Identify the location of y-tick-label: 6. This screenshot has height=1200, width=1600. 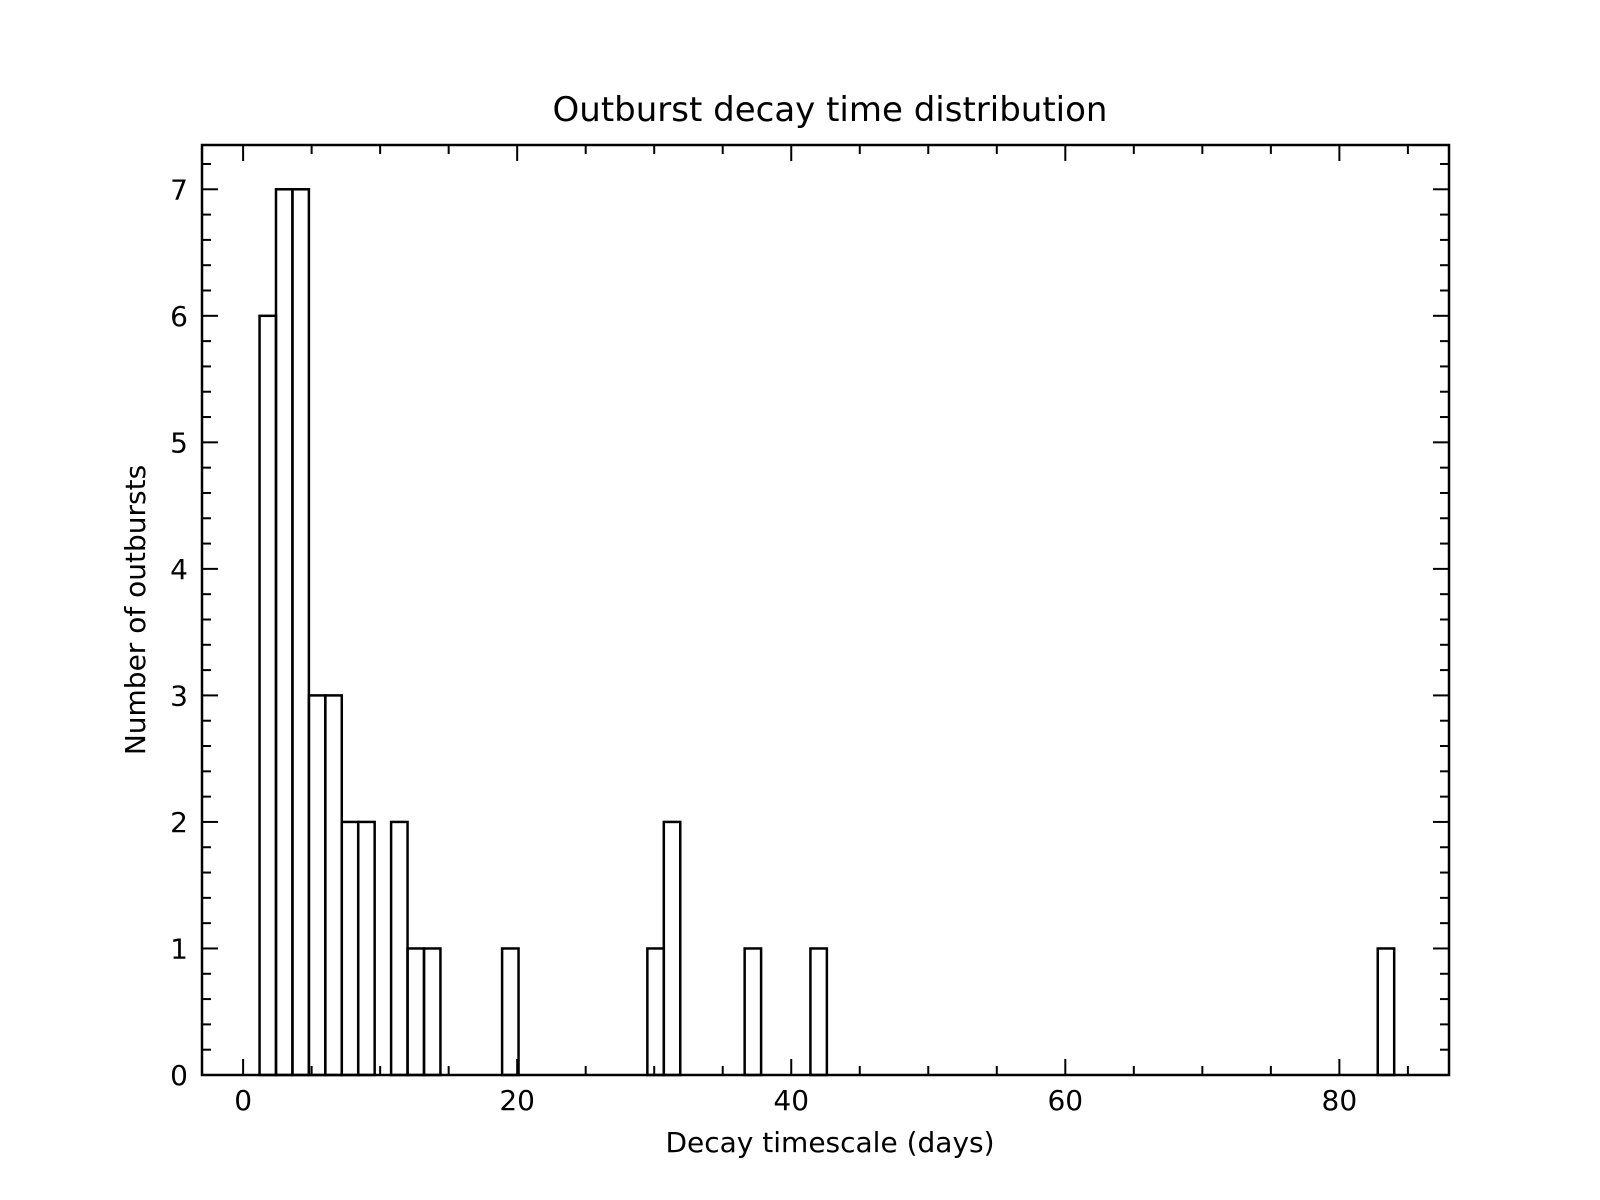
(179, 316).